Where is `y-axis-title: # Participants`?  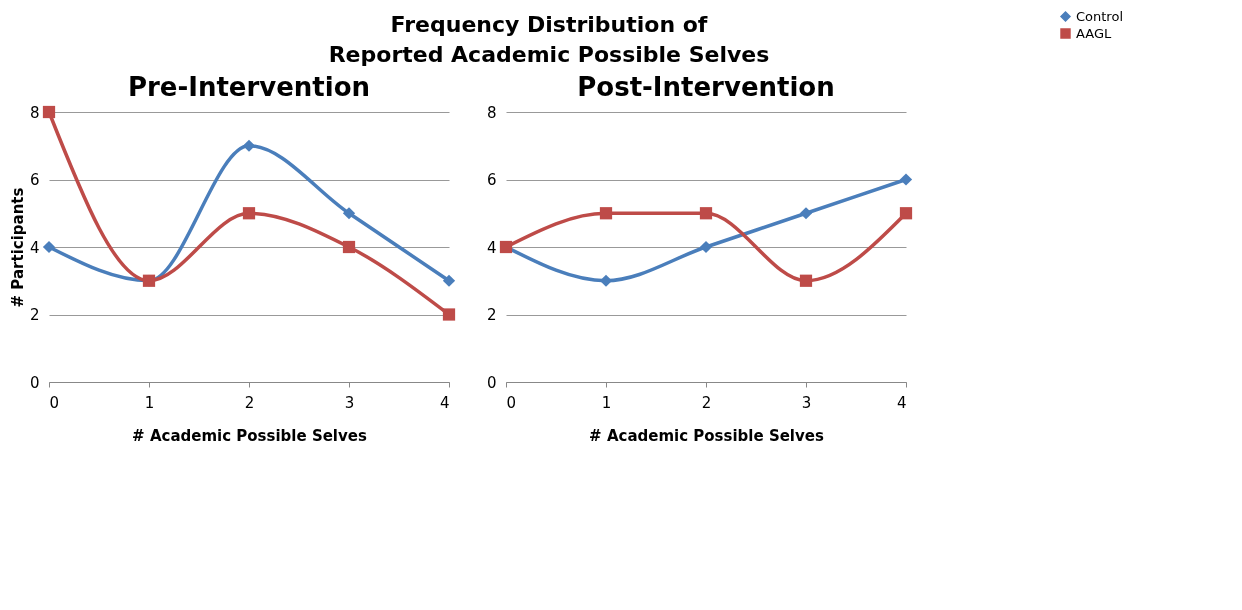
y-axis-title: # Participants is located at coordinates (17, 247).